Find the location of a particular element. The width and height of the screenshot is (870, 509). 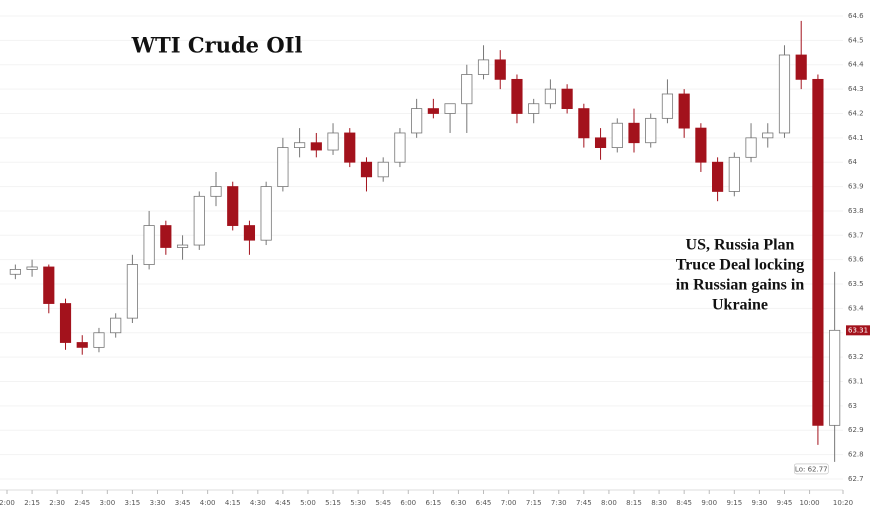

x-tick-label: 4:30 is located at coordinates (258, 503).